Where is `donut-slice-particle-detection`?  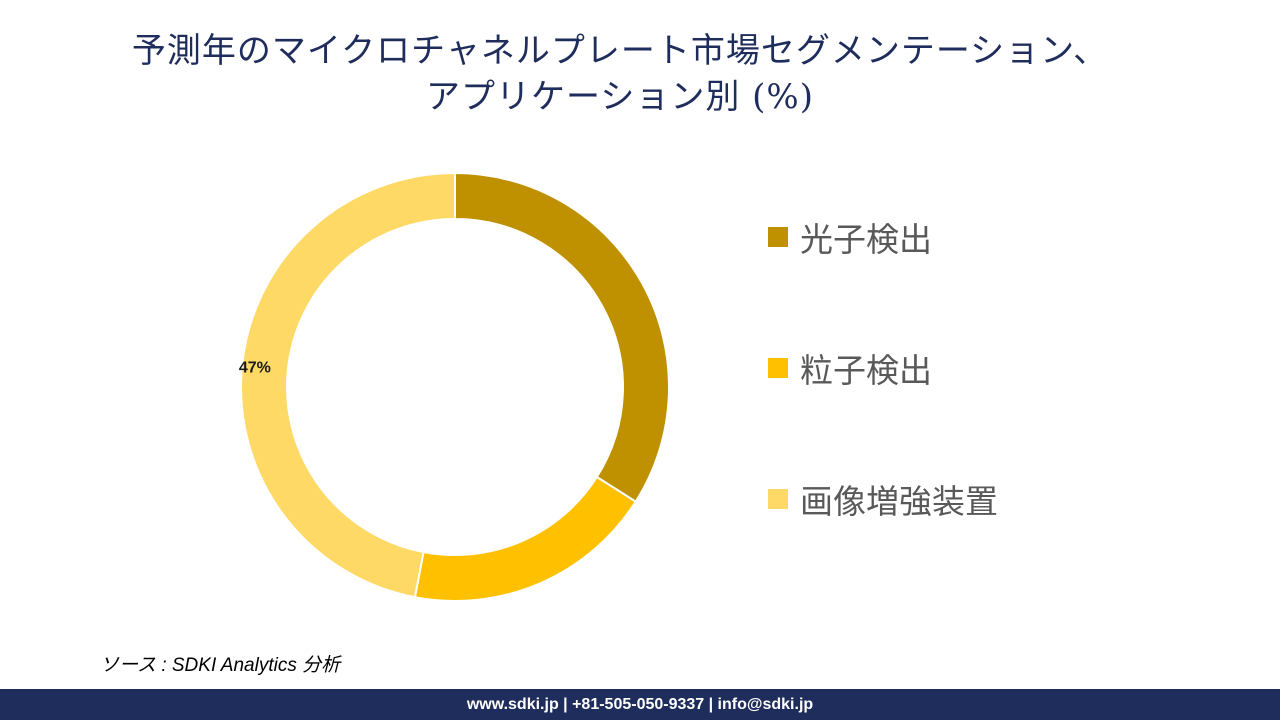 donut-slice-particle-detection is located at coordinates (525, 538).